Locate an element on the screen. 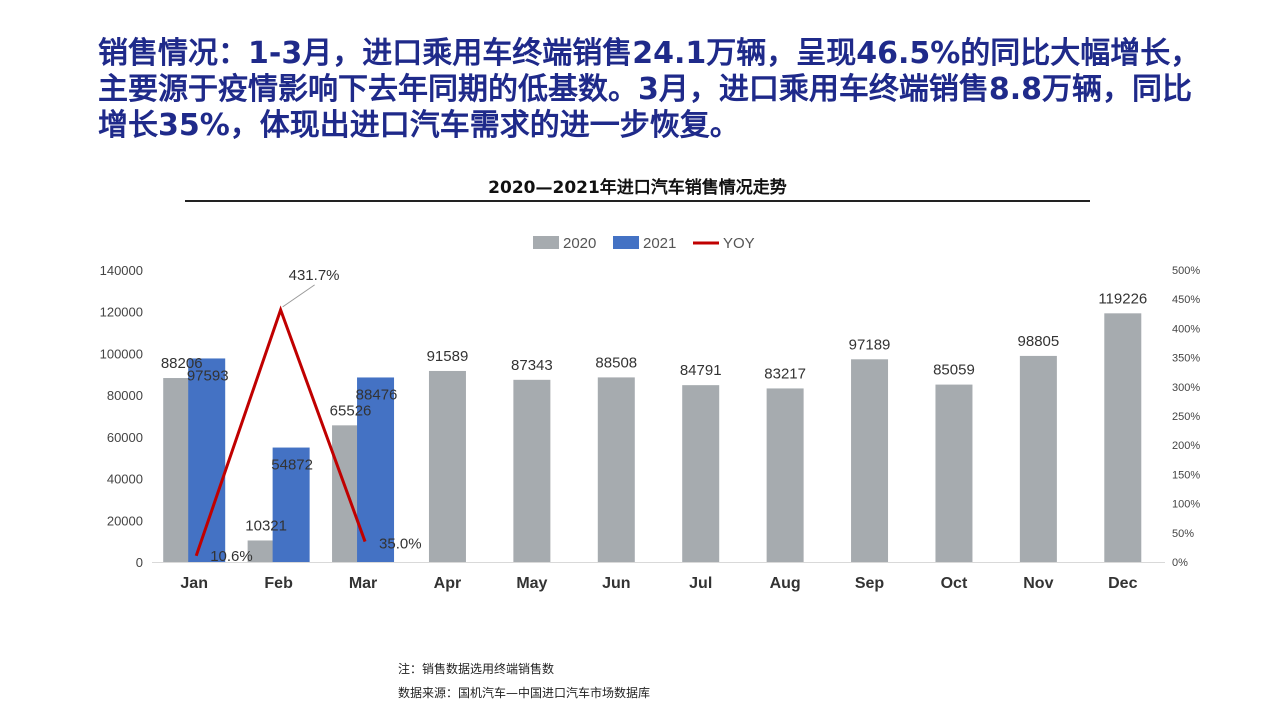 This screenshot has height=720, width=1280. bar-2020-label: 84791 is located at coordinates (701, 370).